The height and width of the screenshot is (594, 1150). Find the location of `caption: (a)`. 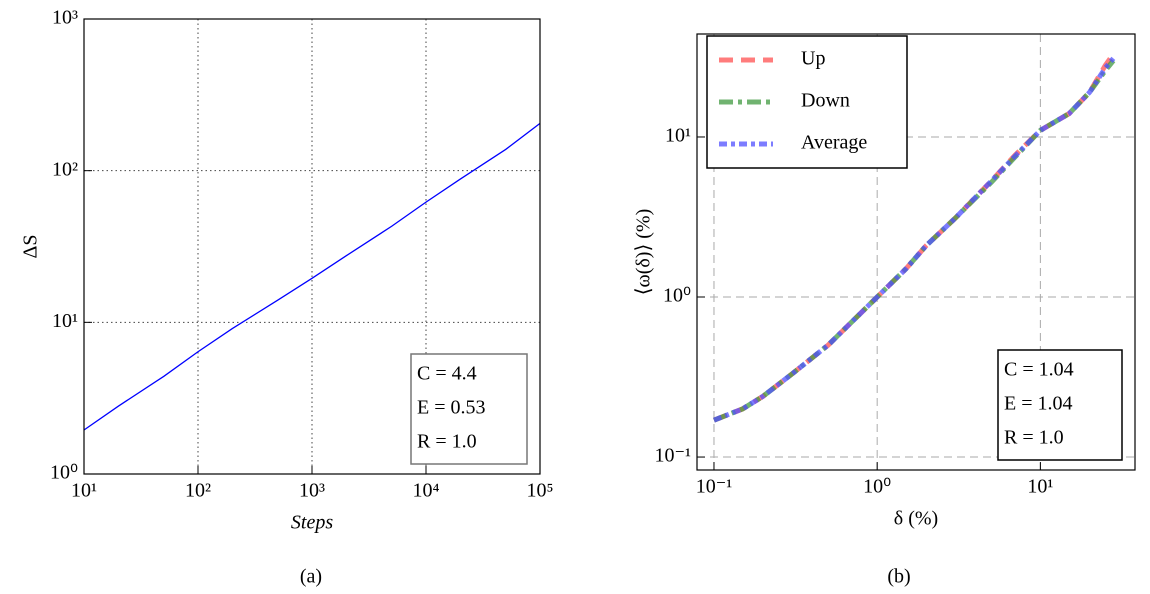

caption: (a) is located at coordinates (311, 577).